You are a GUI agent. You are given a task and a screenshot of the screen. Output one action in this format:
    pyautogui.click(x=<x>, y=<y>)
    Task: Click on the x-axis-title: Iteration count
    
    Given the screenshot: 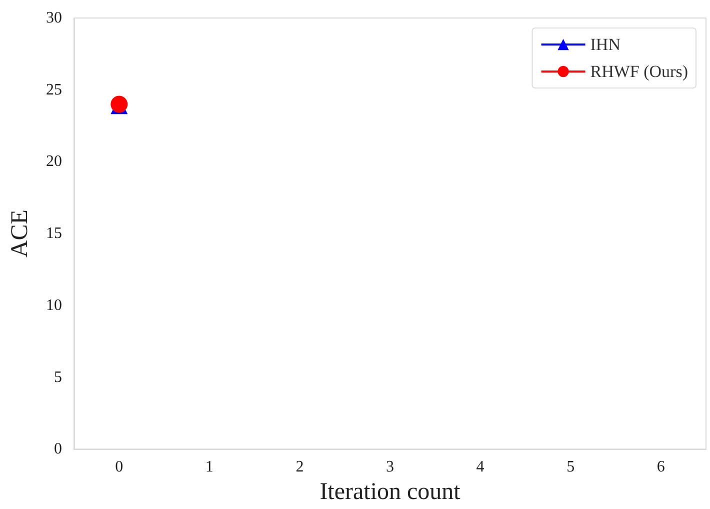 What is the action you would take?
    pyautogui.click(x=390, y=492)
    